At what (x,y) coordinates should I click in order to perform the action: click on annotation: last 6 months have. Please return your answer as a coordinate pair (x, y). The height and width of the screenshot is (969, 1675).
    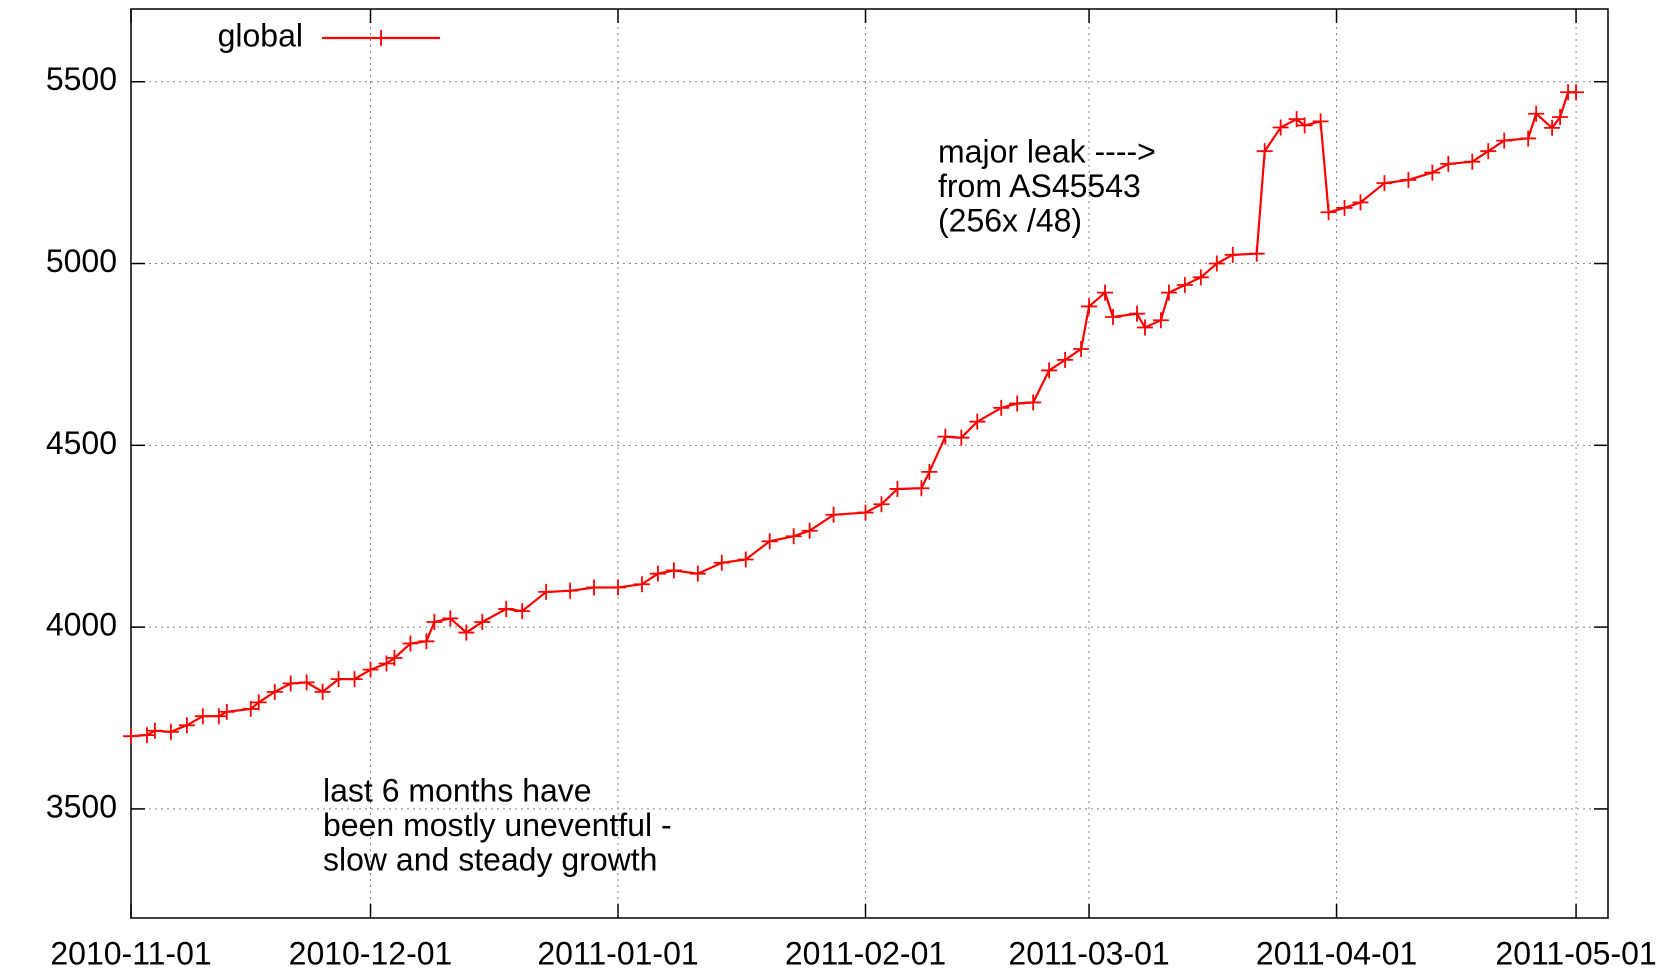
    Looking at the image, I should click on (457, 790).